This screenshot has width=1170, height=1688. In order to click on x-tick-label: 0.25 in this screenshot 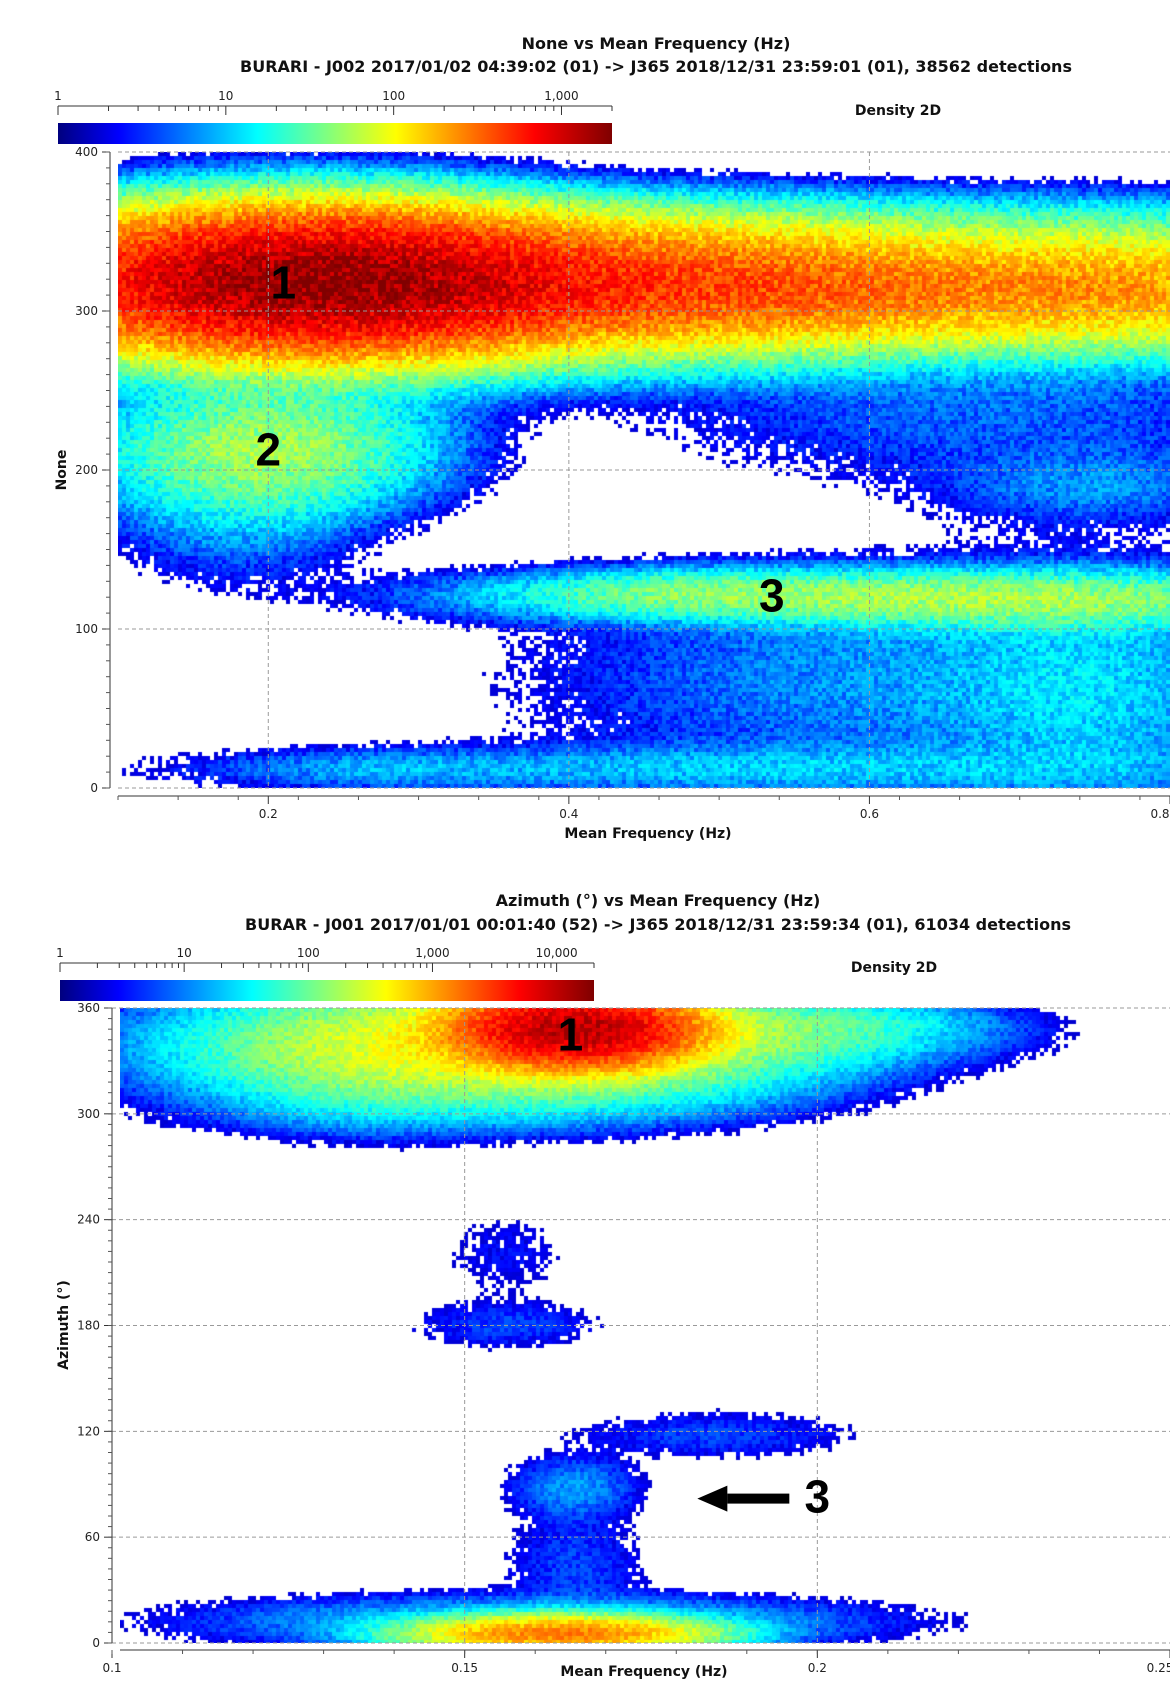, I will do `click(1158, 1668)`.